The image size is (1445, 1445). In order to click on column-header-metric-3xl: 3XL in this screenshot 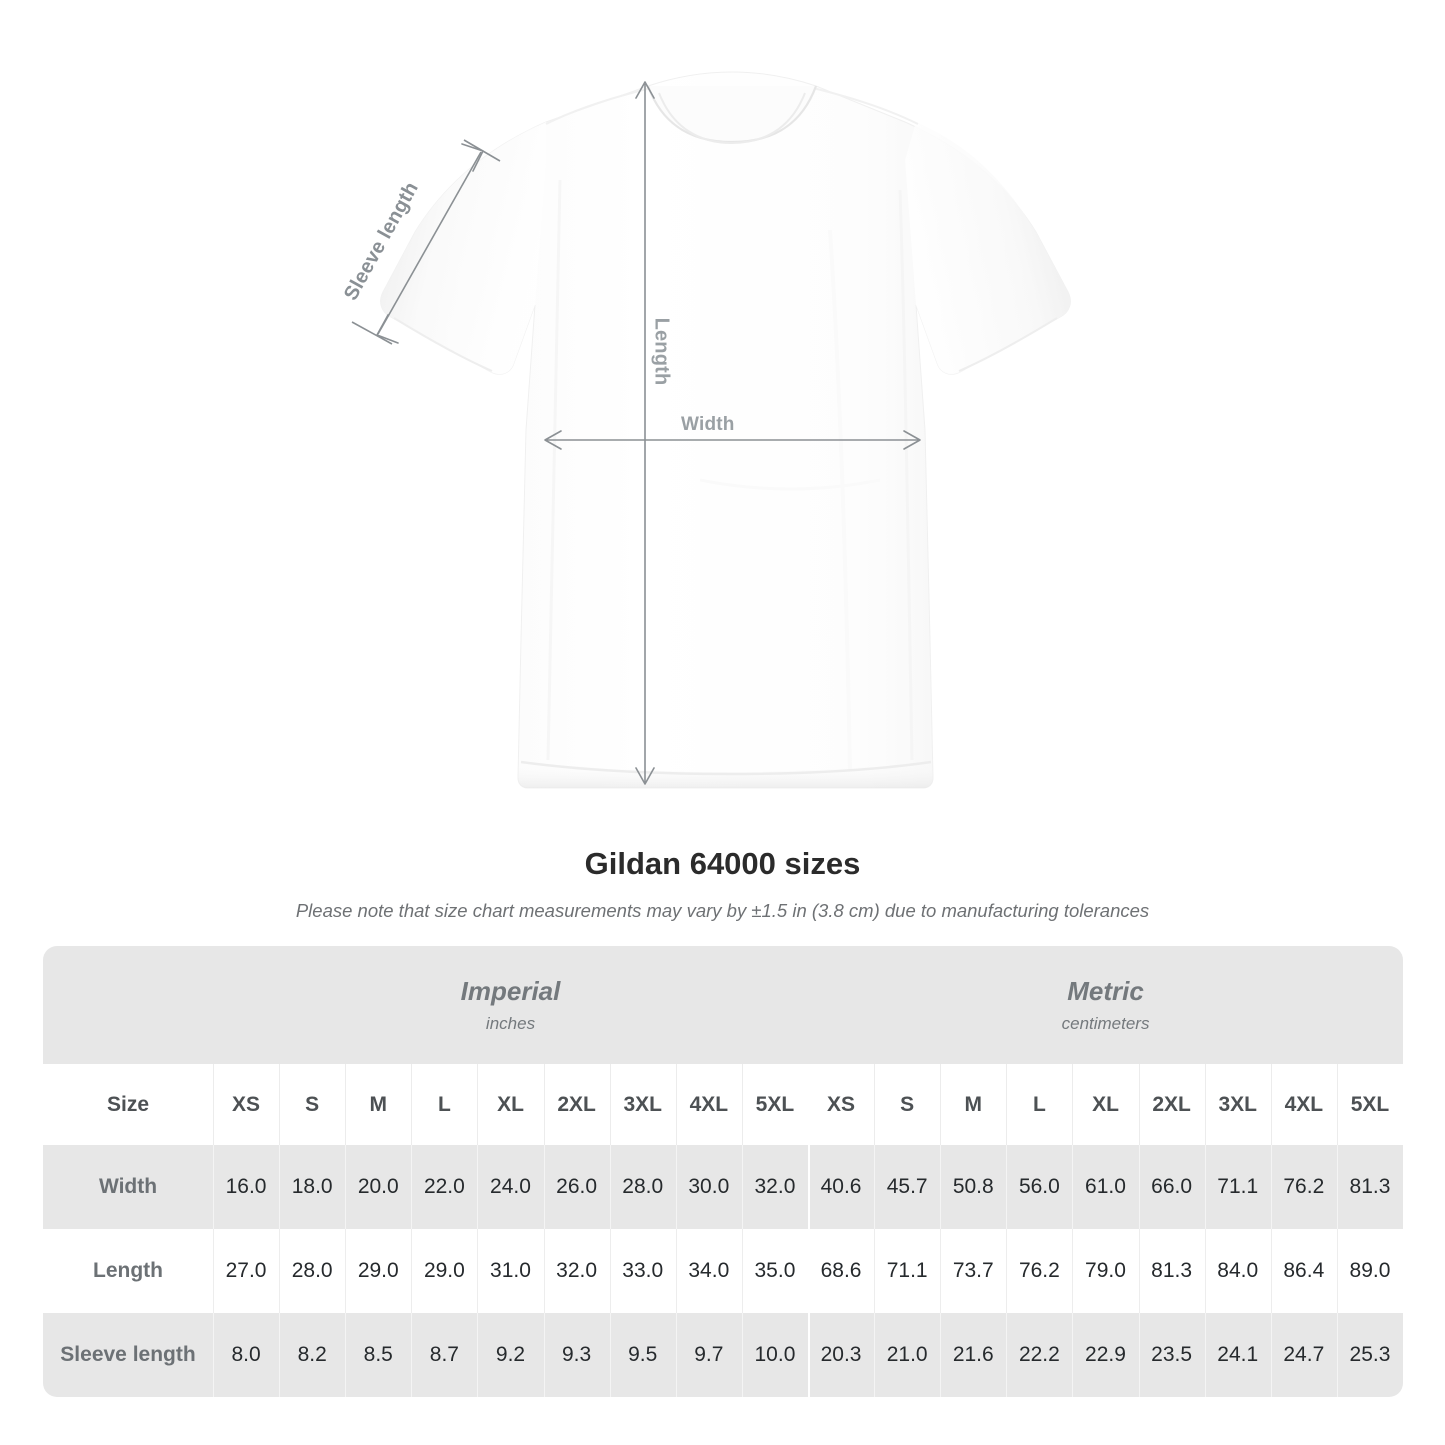, I will do `click(1237, 1104)`.